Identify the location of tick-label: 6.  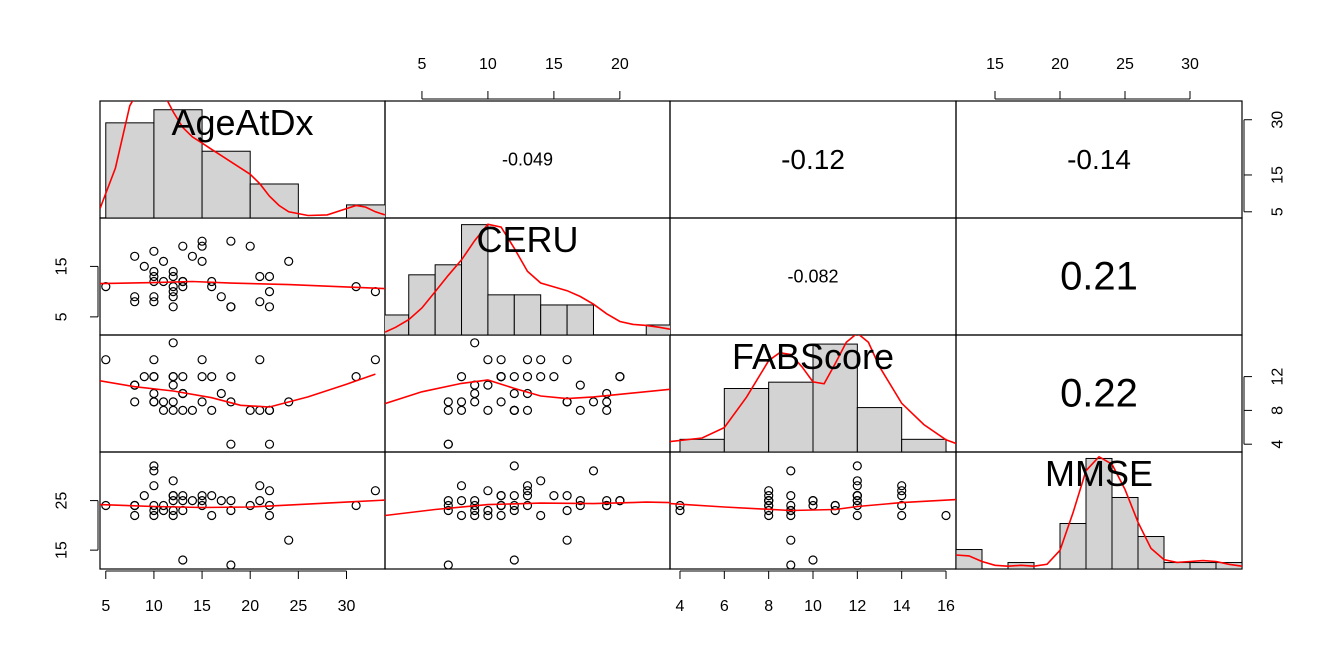
(724, 606).